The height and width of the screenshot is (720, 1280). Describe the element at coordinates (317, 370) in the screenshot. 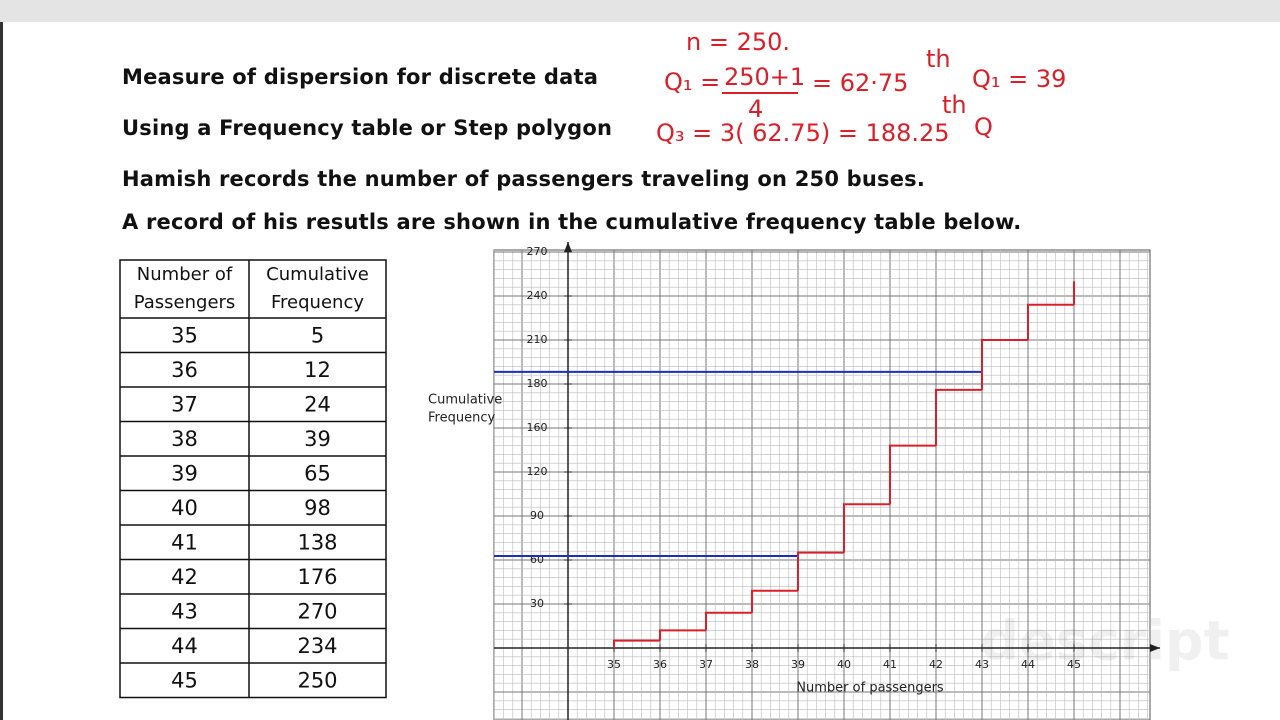

I see `table-cell: 12` at that location.